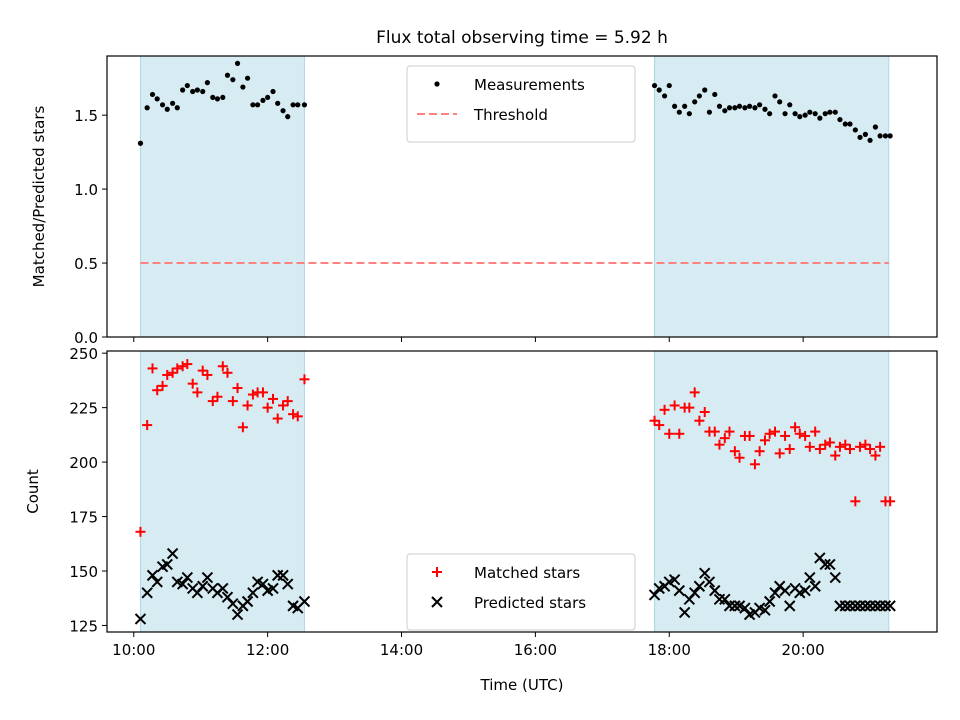  I want to click on legend: Matched stars Predicted stars, so click(521, 592).